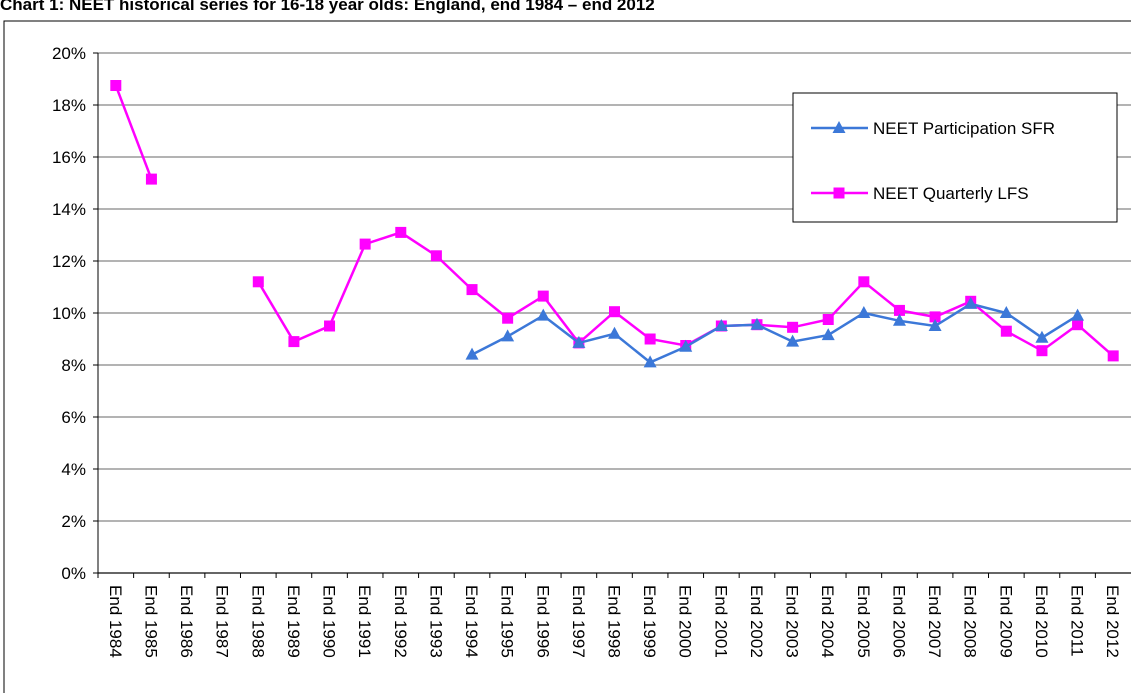  Describe the element at coordinates (614, 621) in the screenshot. I see `x-tick-label: End 1998` at that location.